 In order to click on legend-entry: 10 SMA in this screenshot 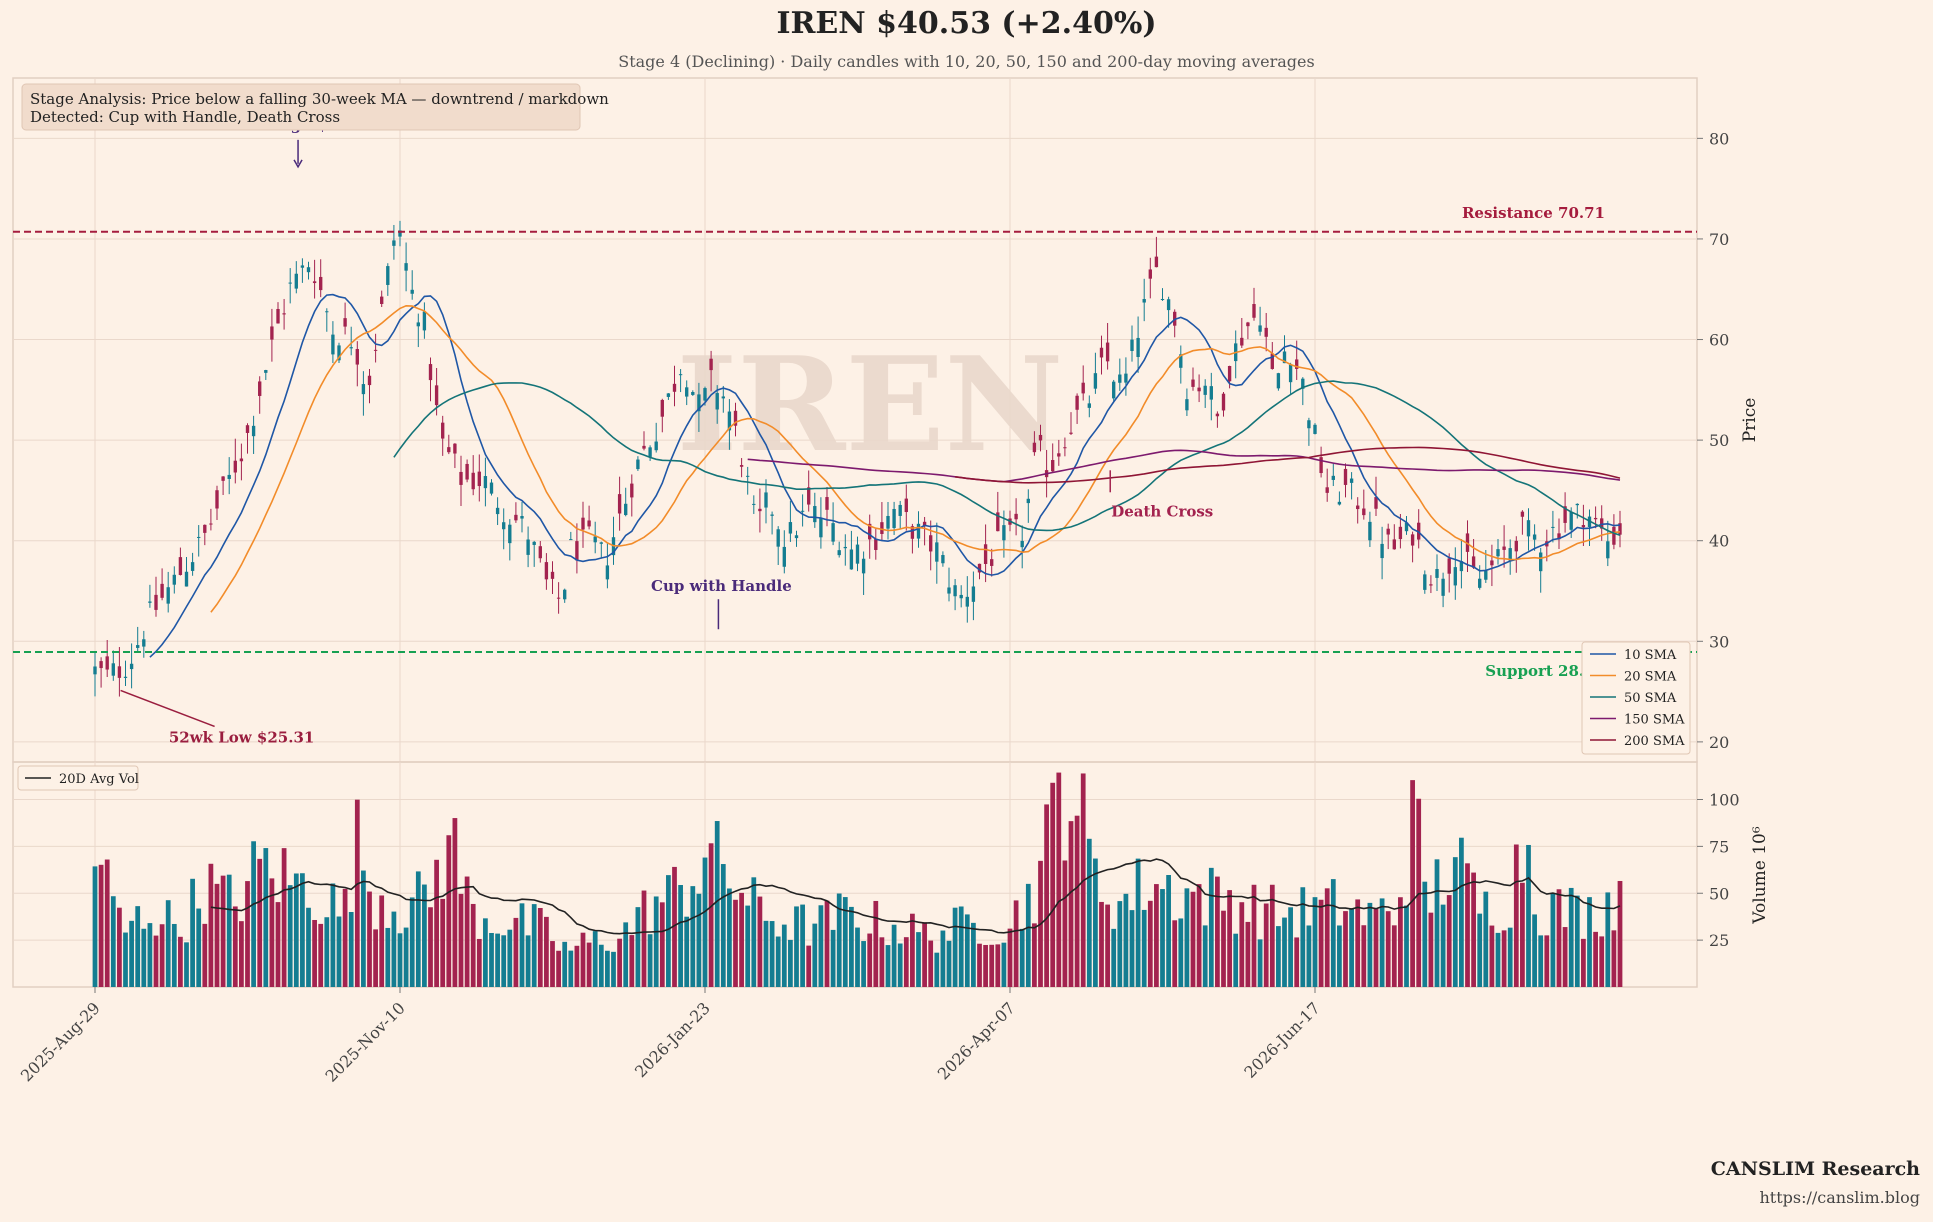, I will do `click(1650, 655)`.